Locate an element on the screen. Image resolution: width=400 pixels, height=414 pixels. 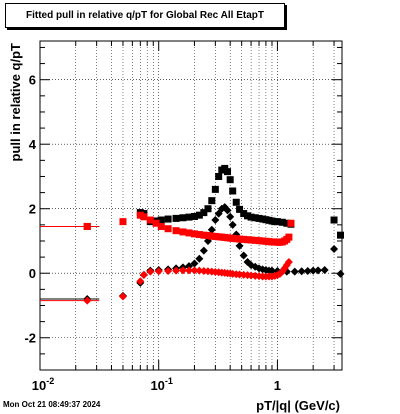
x-tick-label: 1 is located at coordinates (277, 385).